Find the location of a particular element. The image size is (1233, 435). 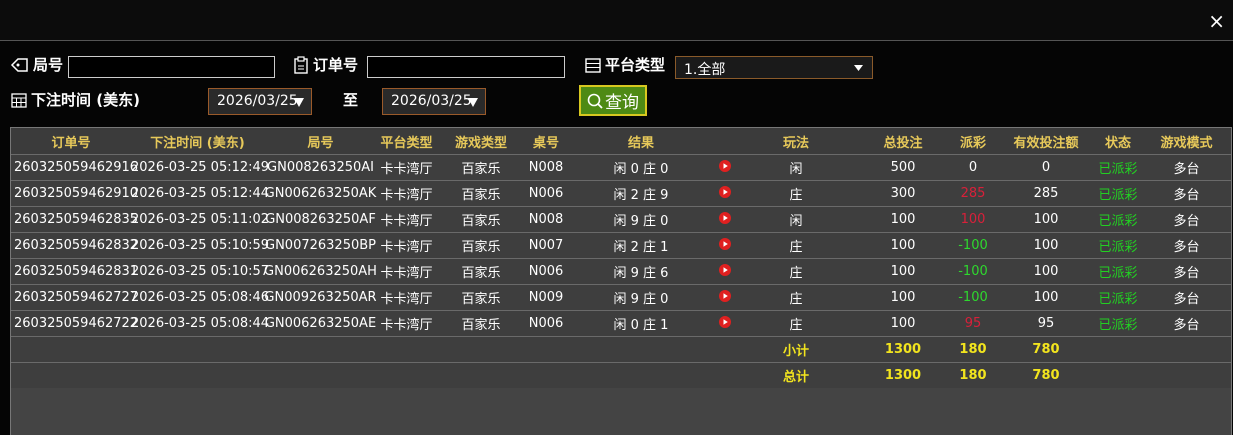

header-cell: 派彩 is located at coordinates (973, 141).